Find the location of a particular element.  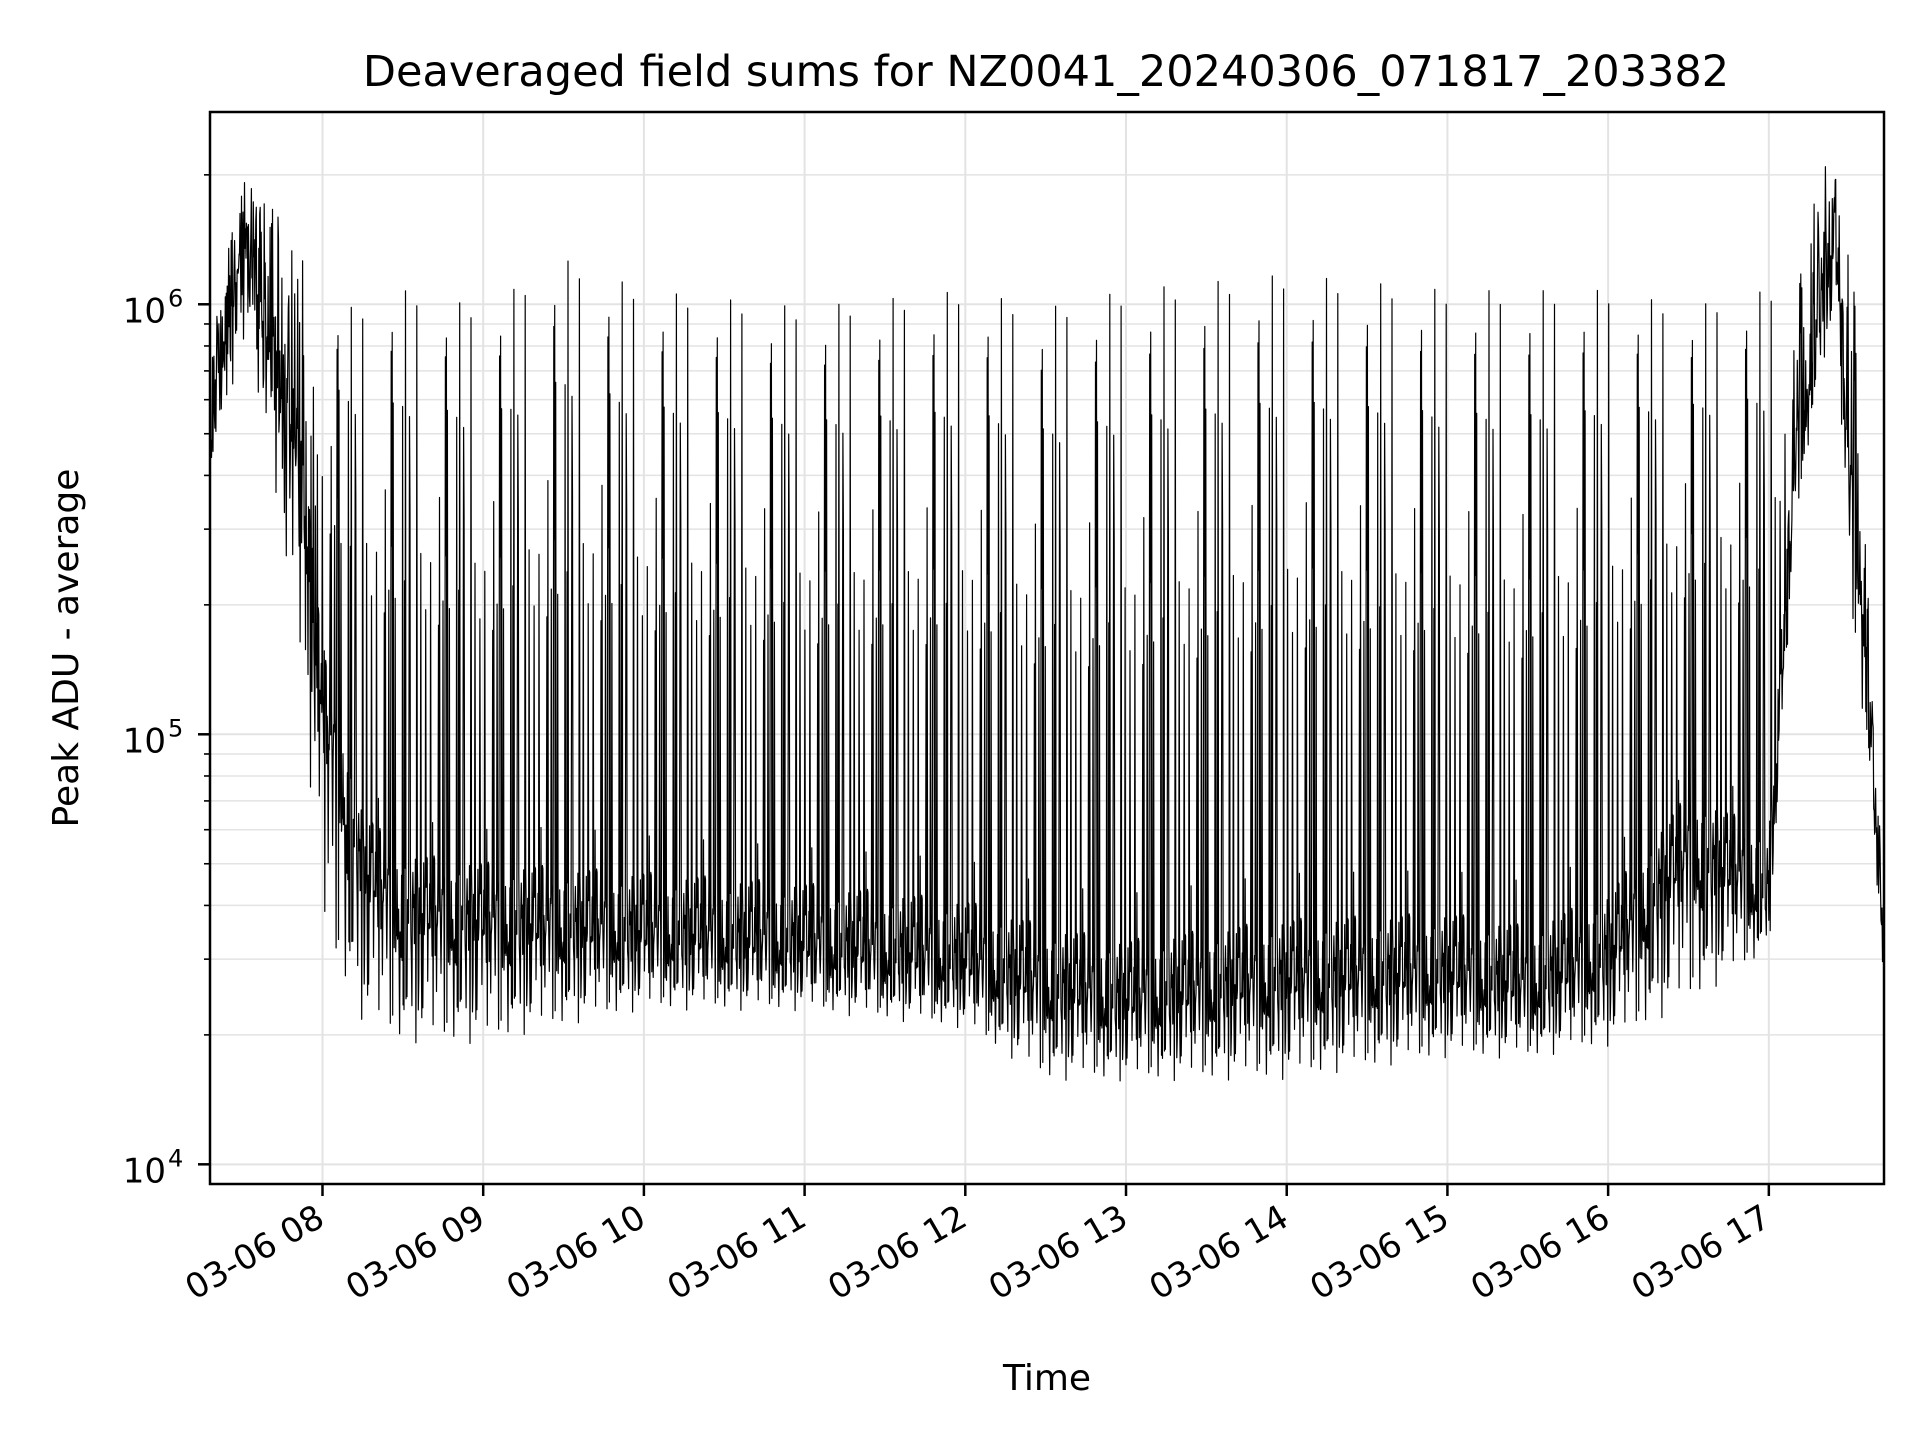

y-axis-label: Peak ADU - average is located at coordinates (66, 648).